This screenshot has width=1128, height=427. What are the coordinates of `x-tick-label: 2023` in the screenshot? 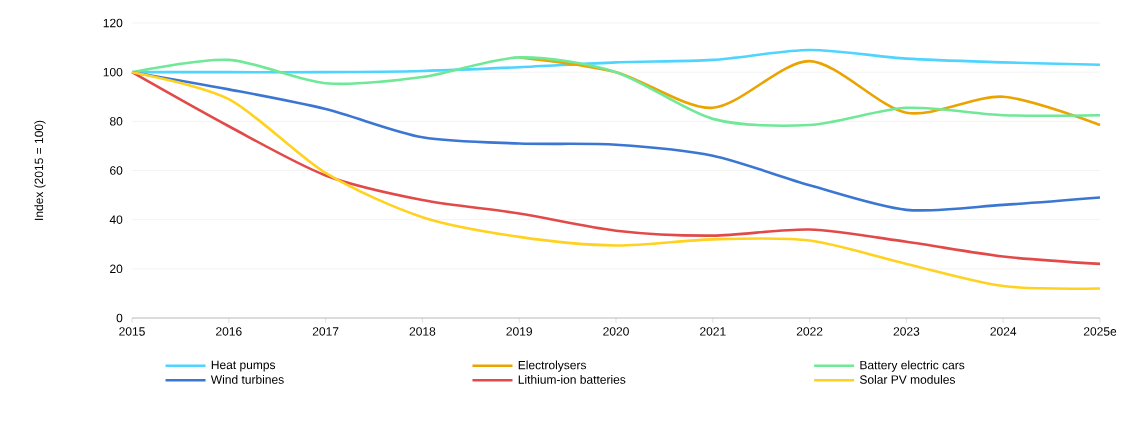 It's located at (906, 331).